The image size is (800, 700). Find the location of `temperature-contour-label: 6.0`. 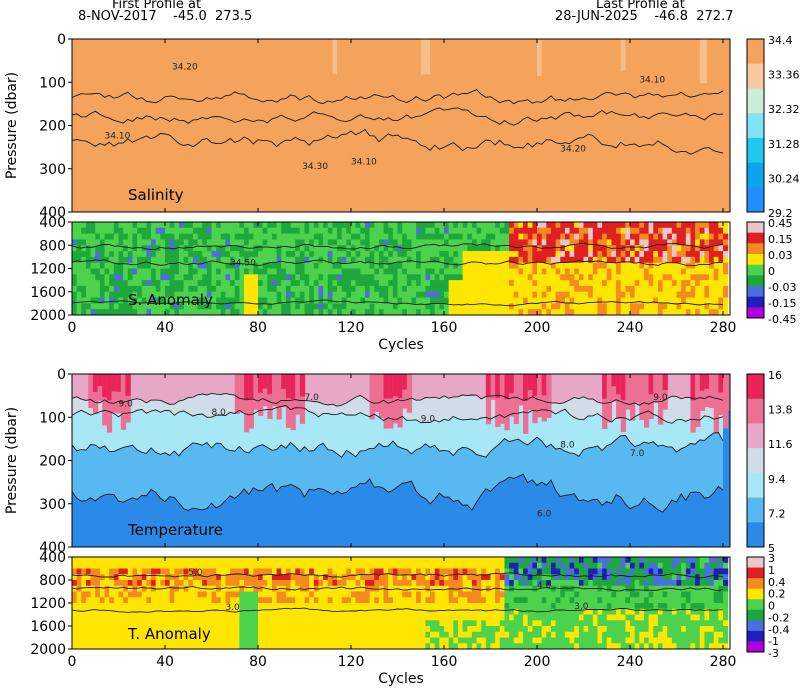

temperature-contour-label: 6.0 is located at coordinates (544, 515).